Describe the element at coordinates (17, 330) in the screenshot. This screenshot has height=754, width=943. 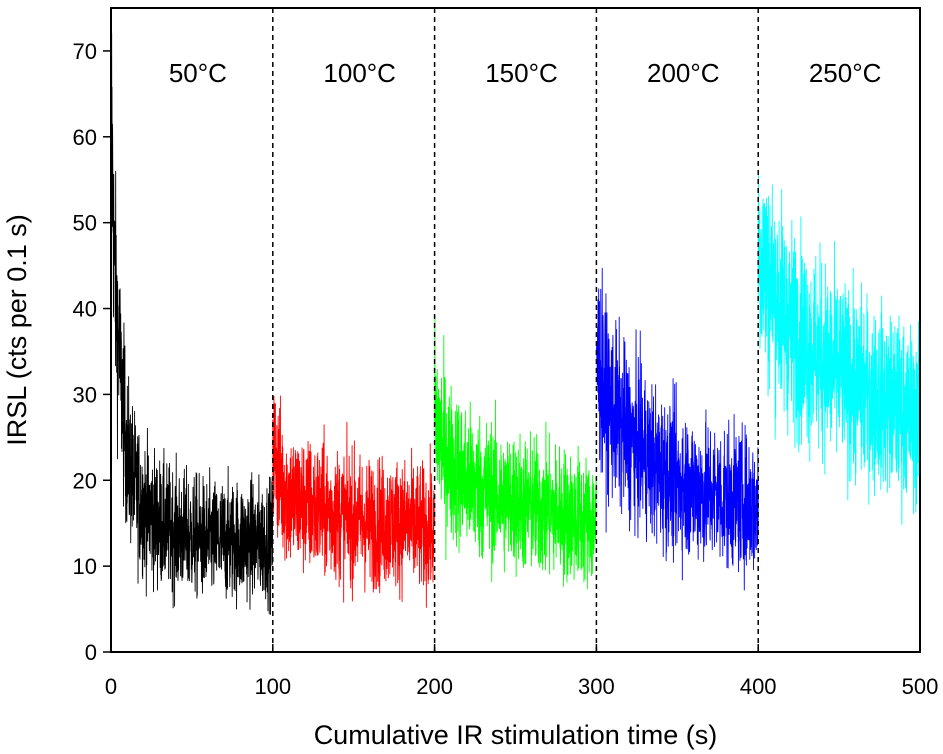
I see `y-axis-label: IRSL (cts per 0.1 s)` at that location.